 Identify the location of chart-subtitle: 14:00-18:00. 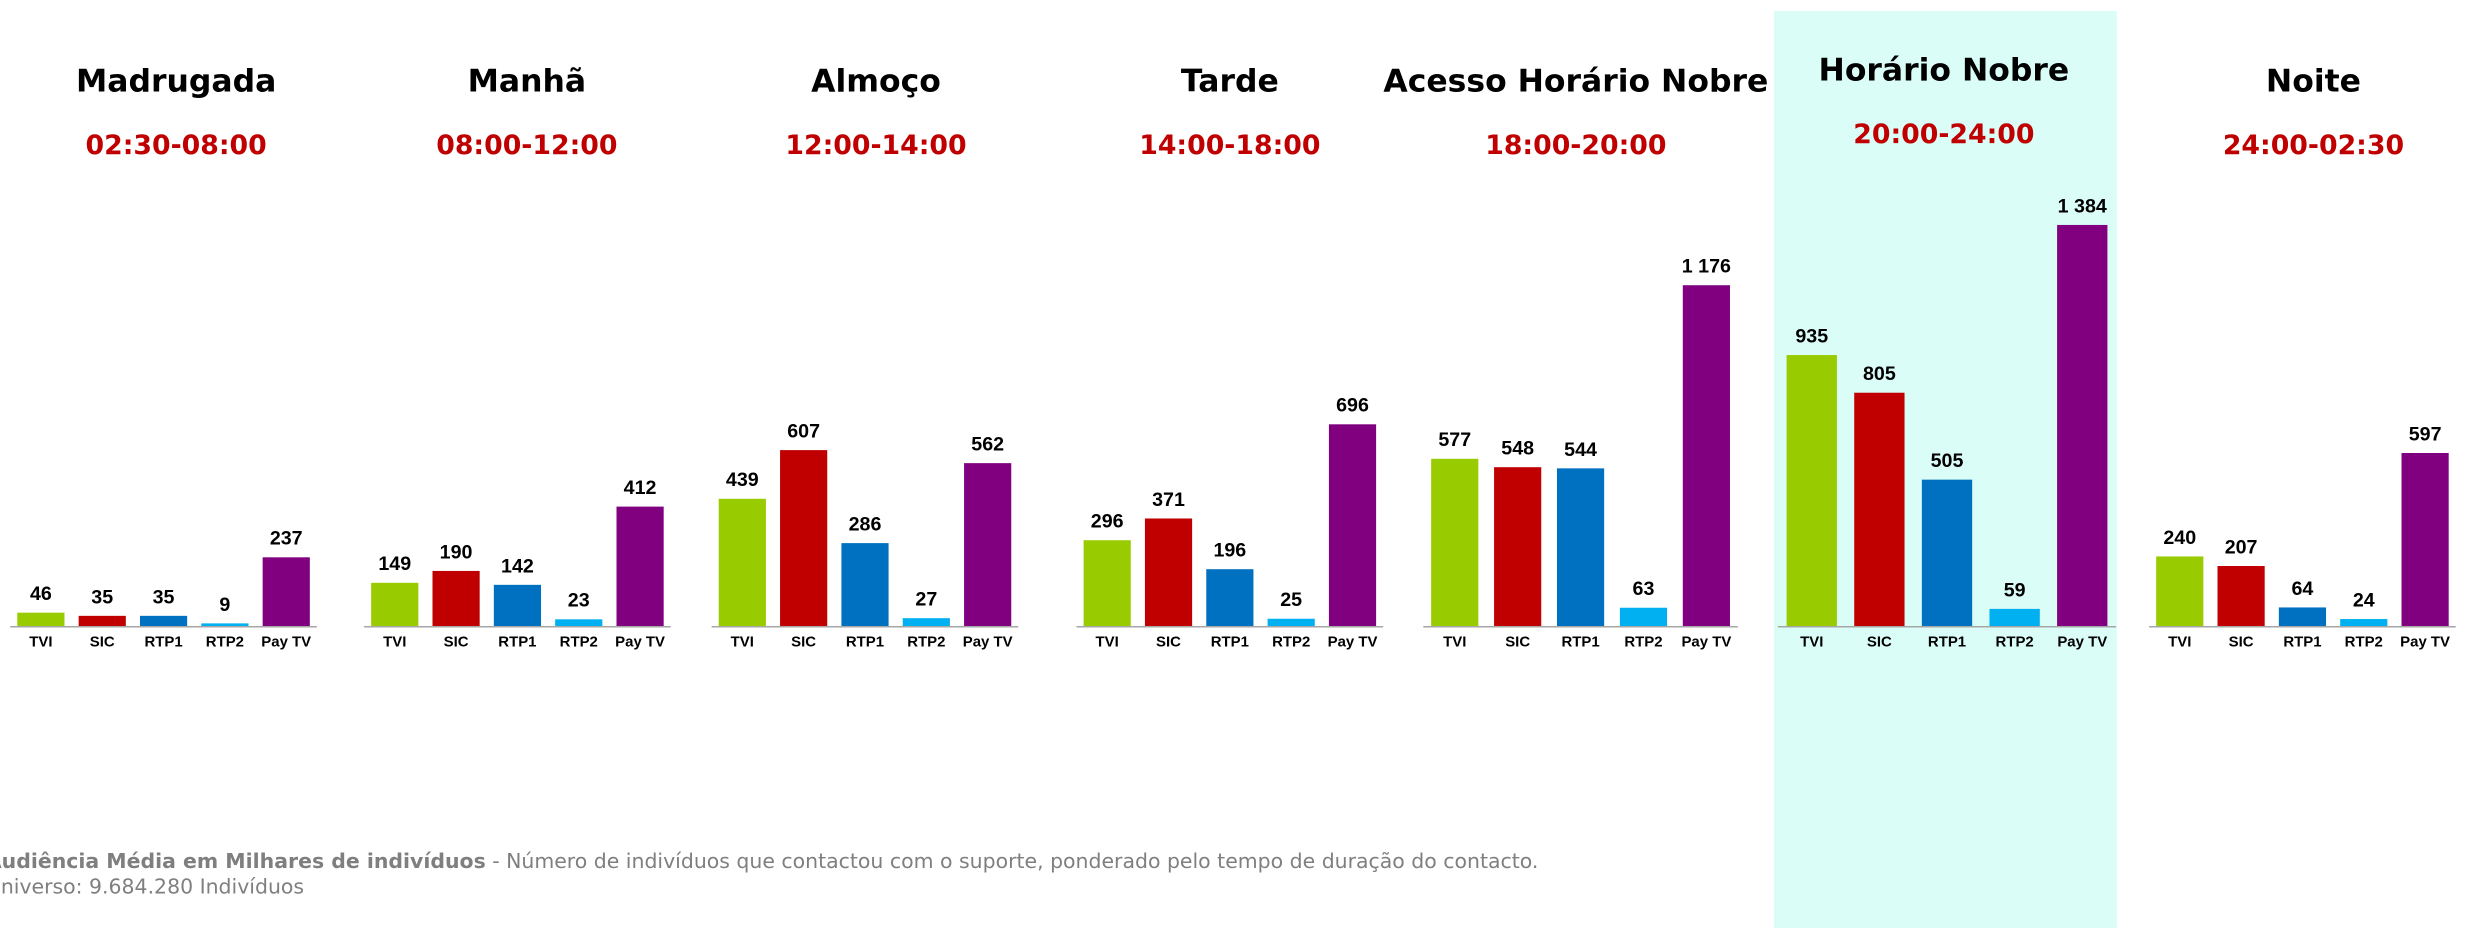
(1229, 145).